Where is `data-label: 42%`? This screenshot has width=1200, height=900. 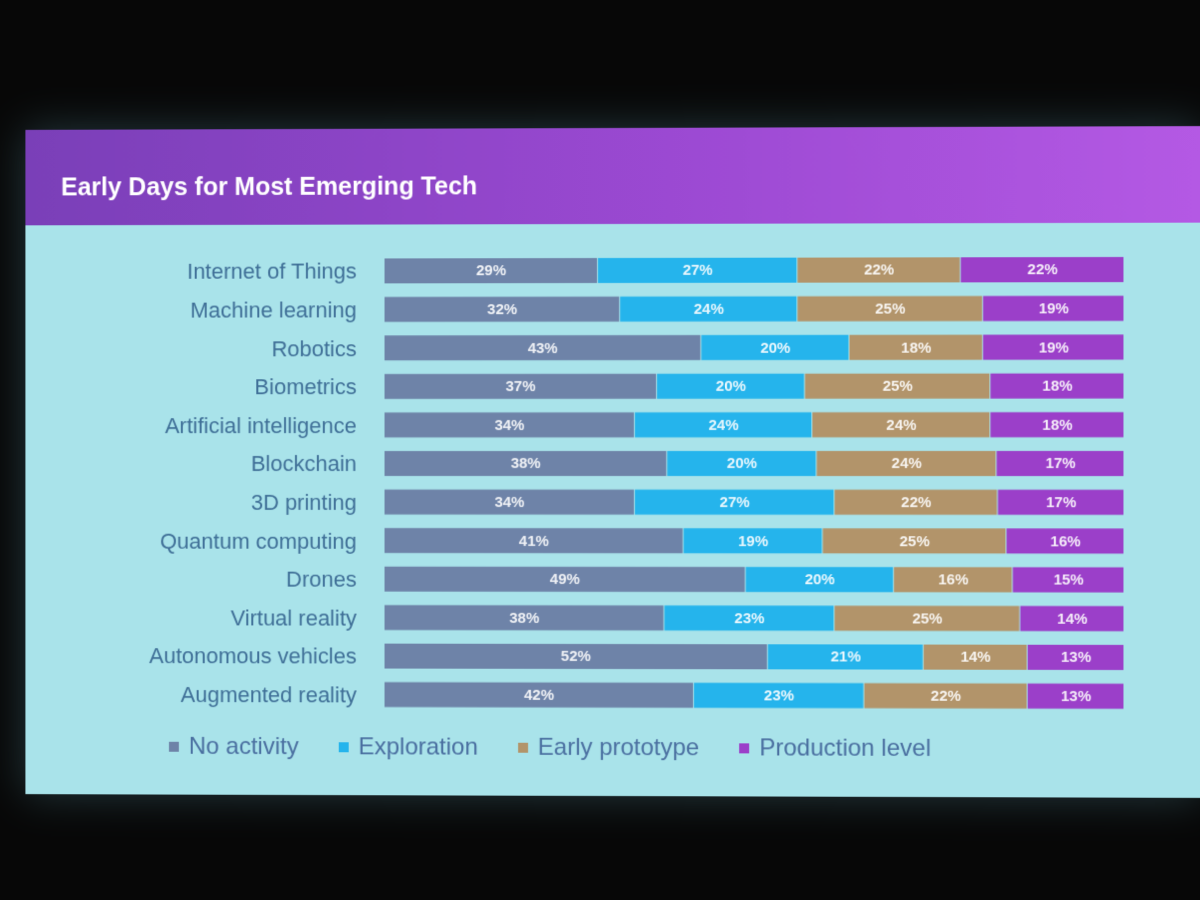
data-label: 42% is located at coordinates (539, 695).